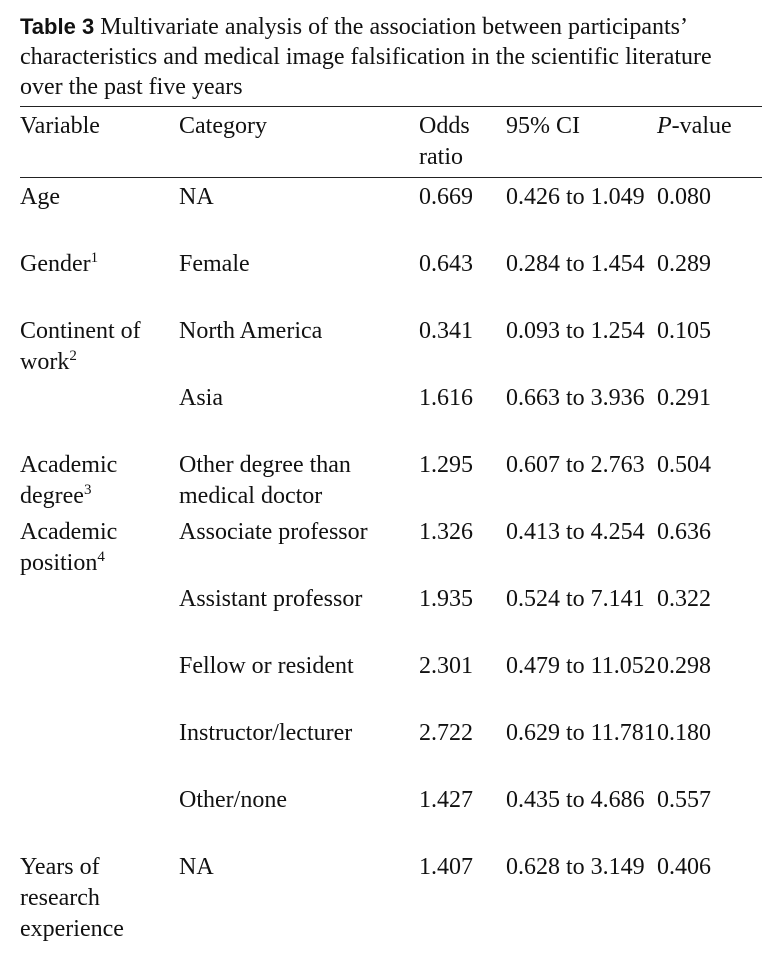 This screenshot has height=954, width=772. I want to click on variable-text: Gender, so click(55, 263).